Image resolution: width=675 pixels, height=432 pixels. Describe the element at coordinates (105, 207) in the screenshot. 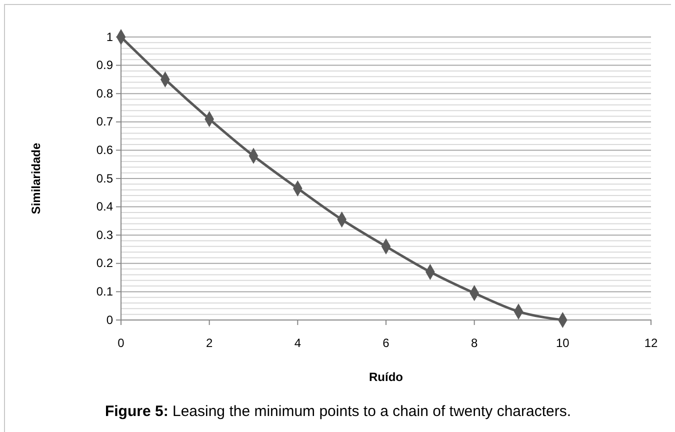

I see `y-tick-label: 0.4` at that location.